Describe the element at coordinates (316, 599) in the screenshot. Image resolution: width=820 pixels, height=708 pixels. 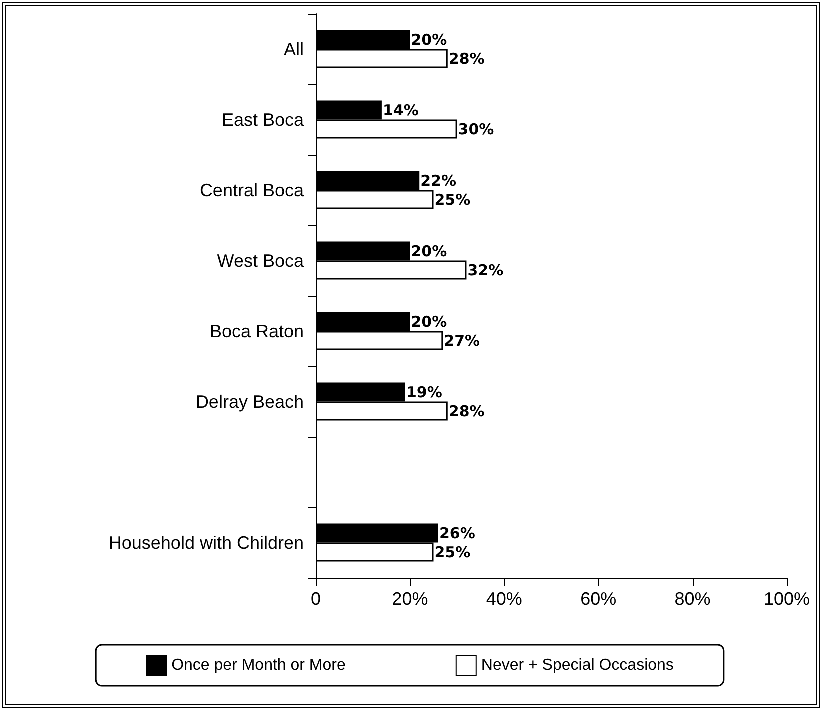
I see `x-tick-label: 0` at that location.